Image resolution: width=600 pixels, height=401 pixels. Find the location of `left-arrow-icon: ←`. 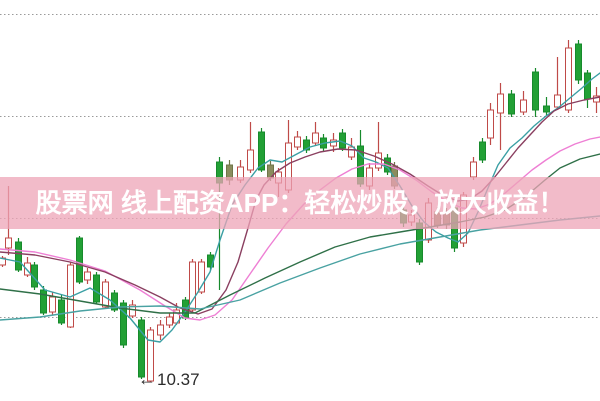

left-arrow-icon: ← is located at coordinates (147, 379).